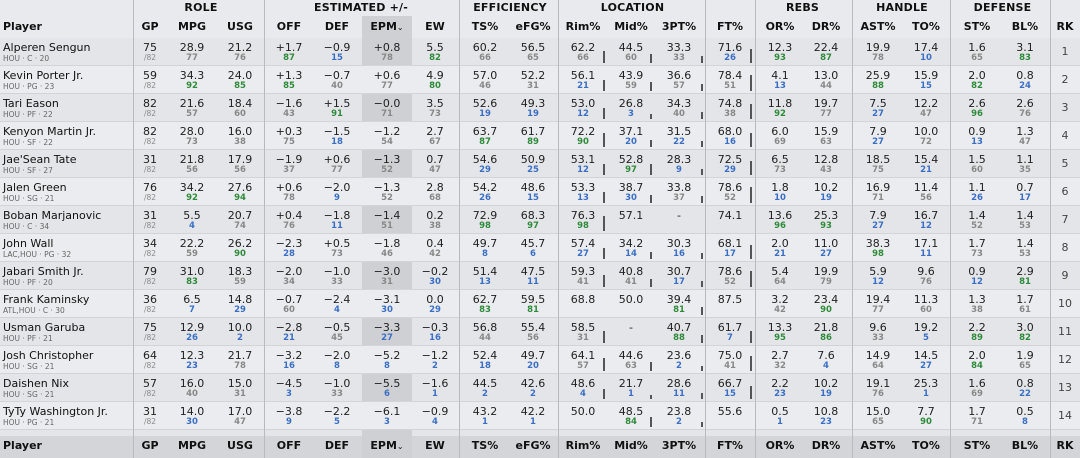 Image resolution: width=1080 pixels, height=458 pixels. I want to click on player-name: Kevin Porter Jr., so click(43, 75).